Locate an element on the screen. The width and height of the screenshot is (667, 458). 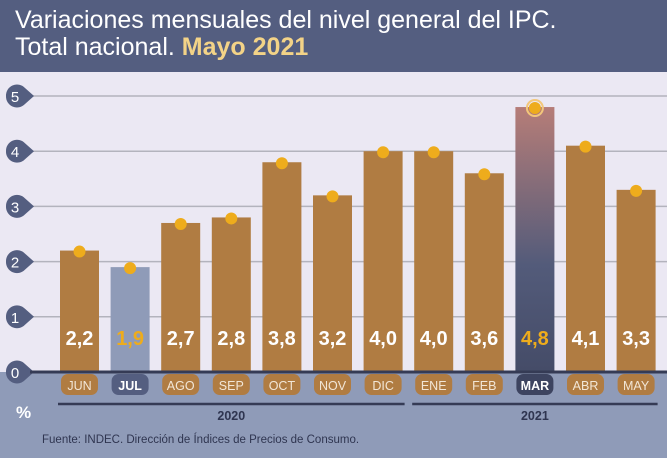
value-label: 4,8 is located at coordinates (535, 339).